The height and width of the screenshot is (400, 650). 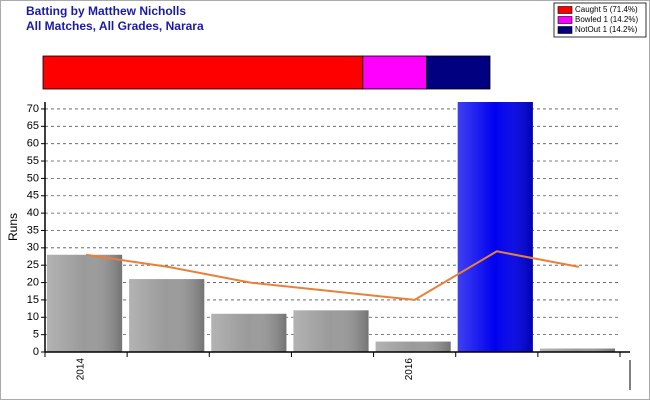 What do you see at coordinates (33, 317) in the screenshot?
I see `y-tick-label: 10` at bounding box center [33, 317].